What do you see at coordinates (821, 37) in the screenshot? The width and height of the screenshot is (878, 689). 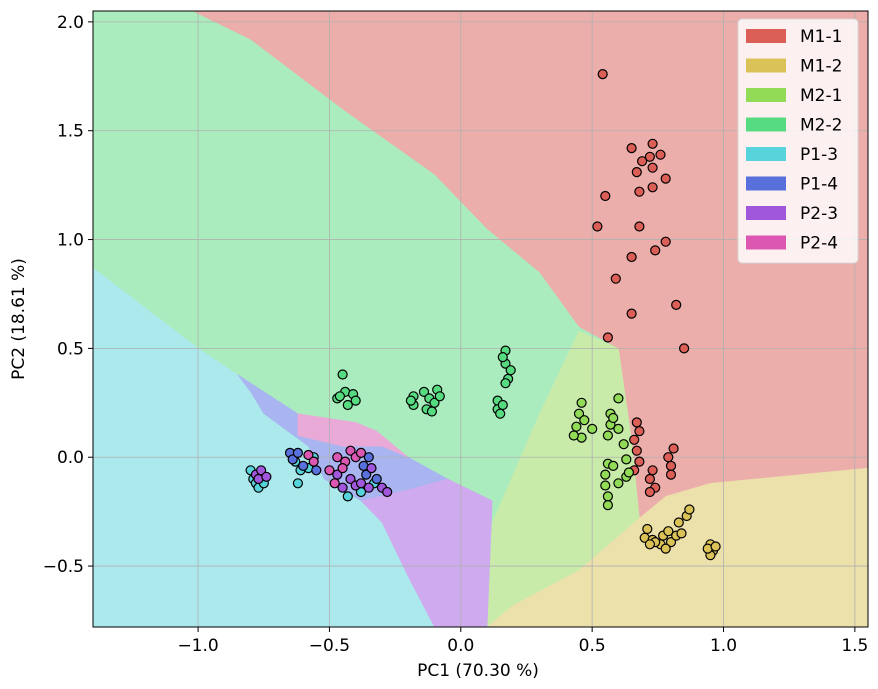 I see `legend-label-m1-1: M1-1` at bounding box center [821, 37].